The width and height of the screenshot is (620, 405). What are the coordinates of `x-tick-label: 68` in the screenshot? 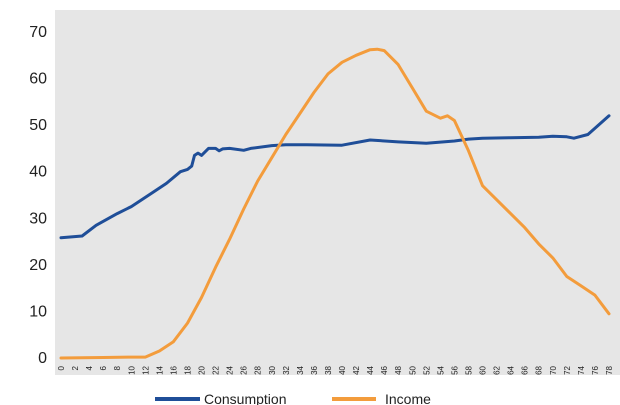 It's located at (539, 369).